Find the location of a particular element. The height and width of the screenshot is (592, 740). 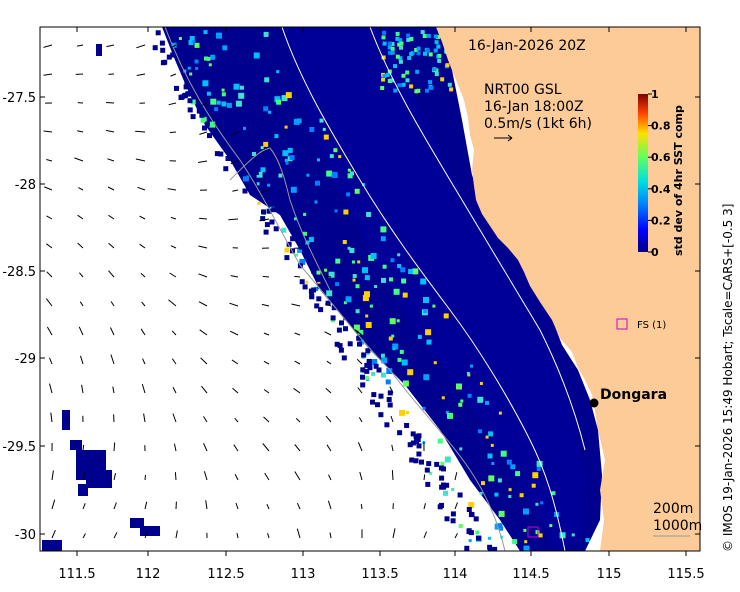

x-tick-label: 113.5 is located at coordinates (379, 574).